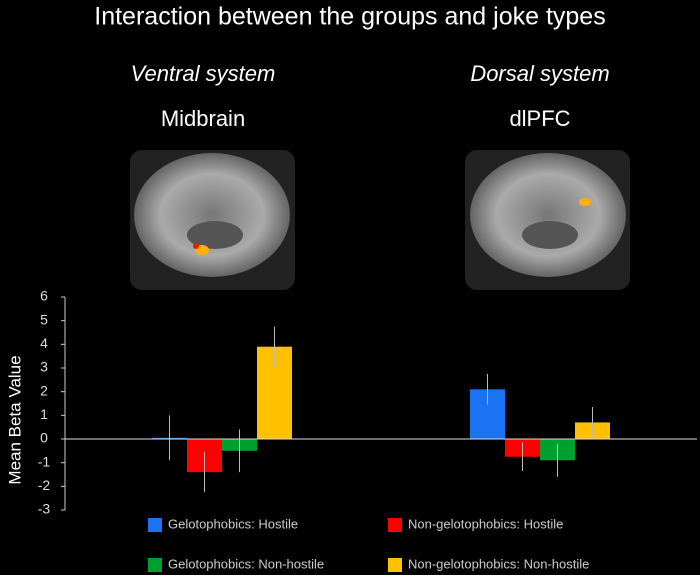 This screenshot has height=575, width=700. What do you see at coordinates (539, 73) in the screenshot?
I see `system-label: Dorsal system` at bounding box center [539, 73].